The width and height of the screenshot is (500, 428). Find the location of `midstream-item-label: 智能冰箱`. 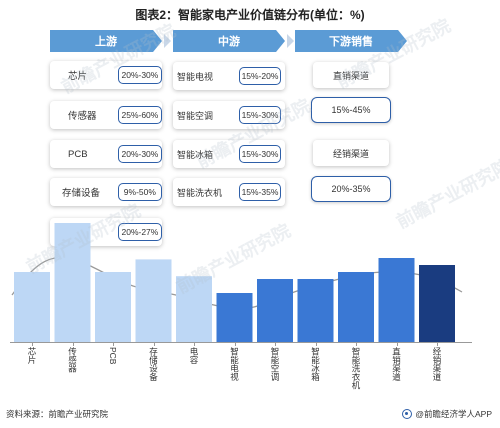

midstream-item-label: 智能冰箱 is located at coordinates (195, 154).